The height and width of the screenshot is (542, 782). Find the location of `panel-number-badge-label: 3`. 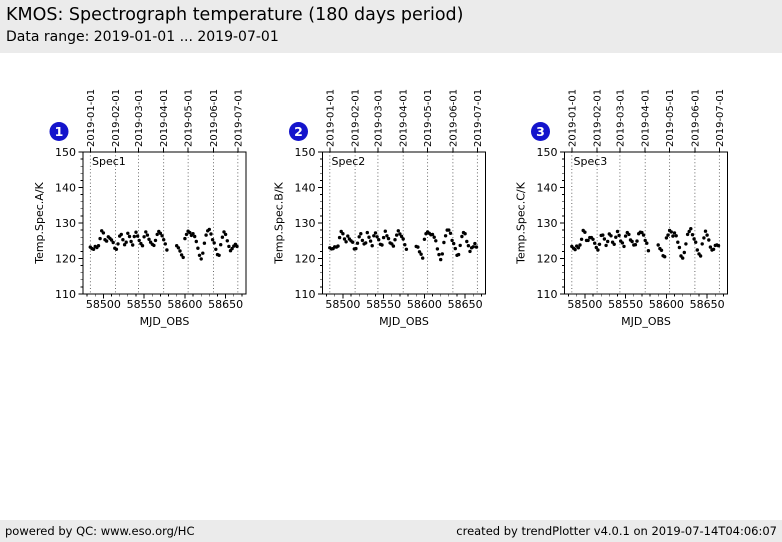

panel-number-badge-label: 3 is located at coordinates (540, 131).